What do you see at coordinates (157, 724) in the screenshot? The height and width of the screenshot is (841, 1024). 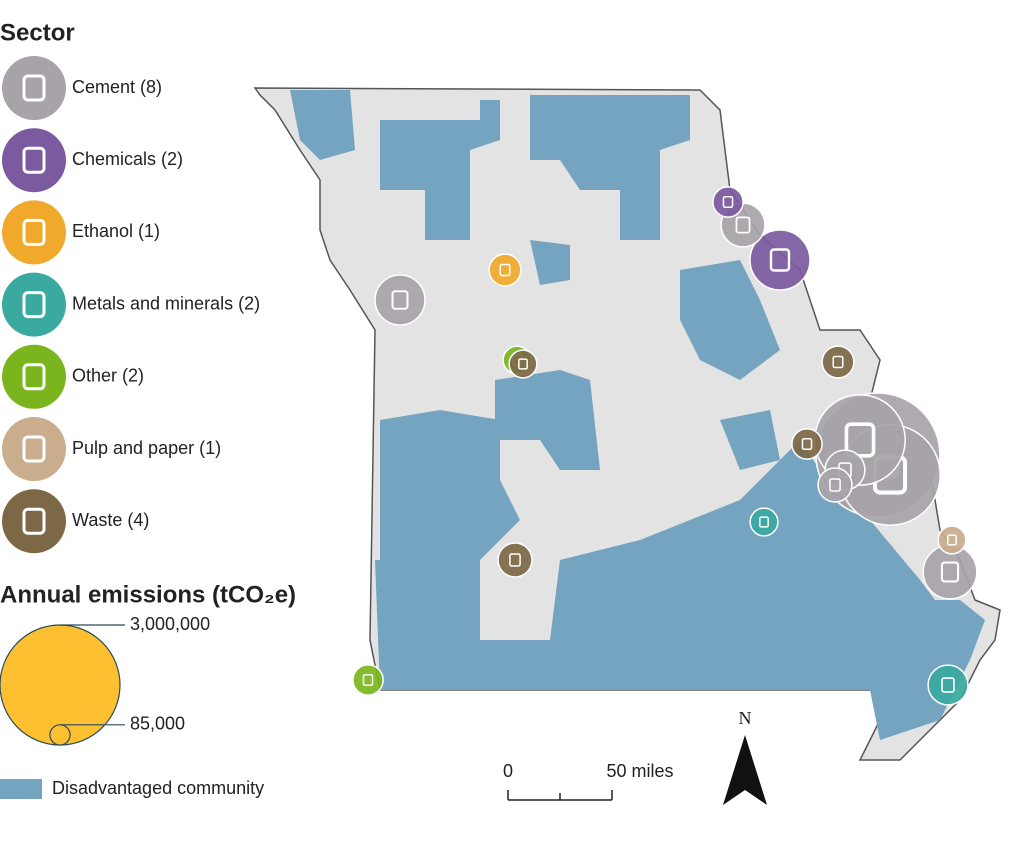 I see `size-legend-label: 85,000` at bounding box center [157, 724].